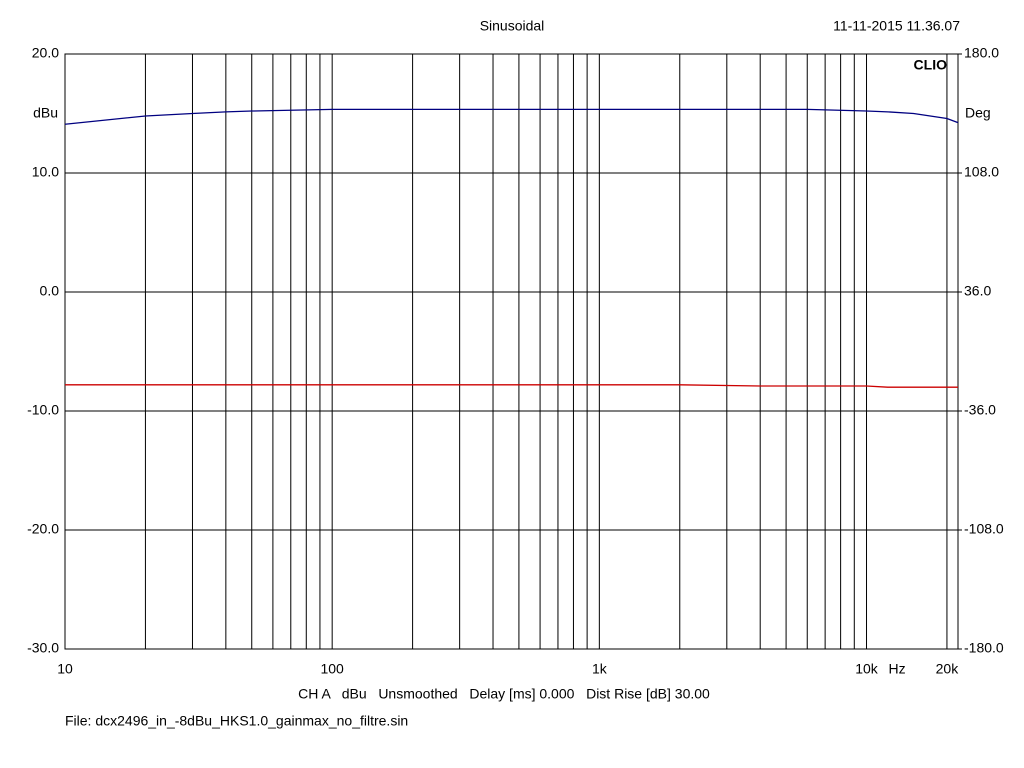 The height and width of the screenshot is (768, 1024). Describe the element at coordinates (984, 529) in the screenshot. I see `y2-tick-label: -108.0` at that location.